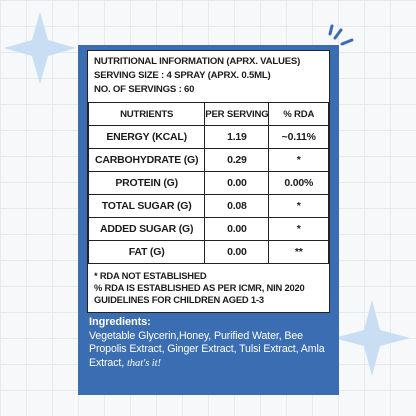 Image resolution: width=416 pixels, height=416 pixels. Describe the element at coordinates (197, 61) in the screenshot. I see `header-line: NUTRITIONAL INFORMATION (APRX. VALUES)` at that location.